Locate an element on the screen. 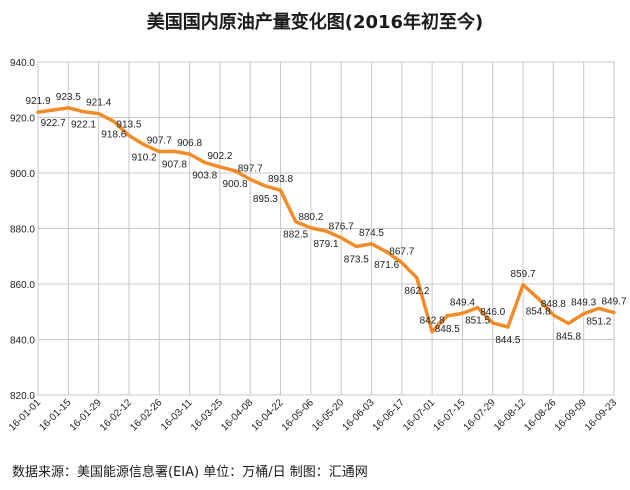 The width and height of the screenshot is (630, 490). y-tick-label: 840.0 is located at coordinates (22, 341).